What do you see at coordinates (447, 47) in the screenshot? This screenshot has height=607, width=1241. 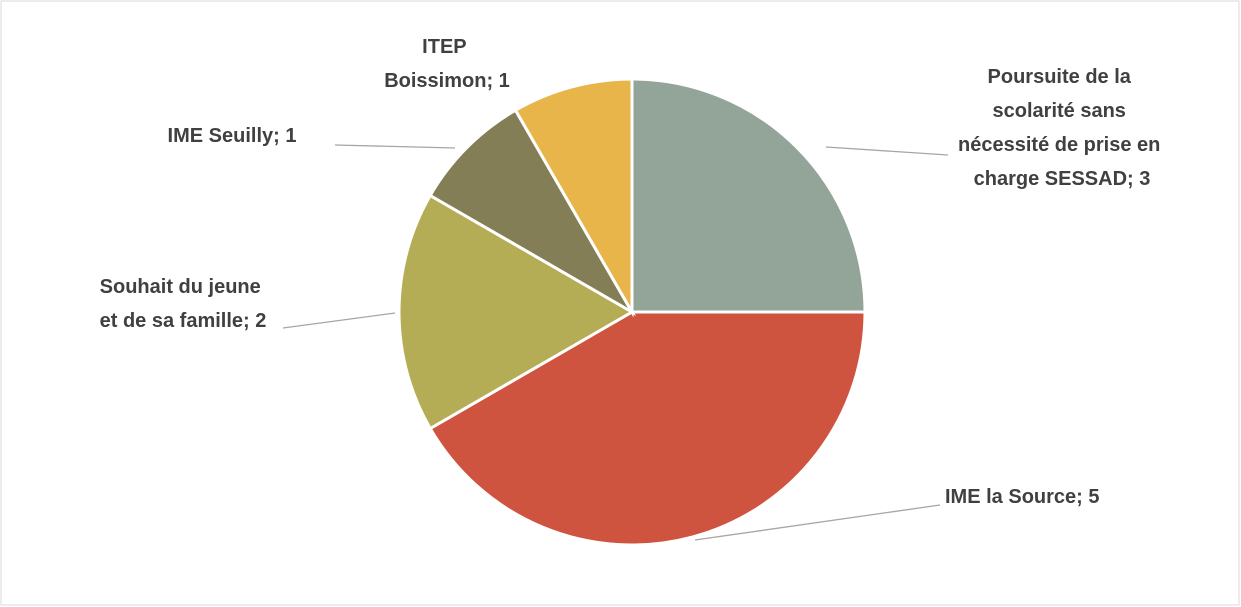 I see `label-line: ITEP` at bounding box center [447, 47].